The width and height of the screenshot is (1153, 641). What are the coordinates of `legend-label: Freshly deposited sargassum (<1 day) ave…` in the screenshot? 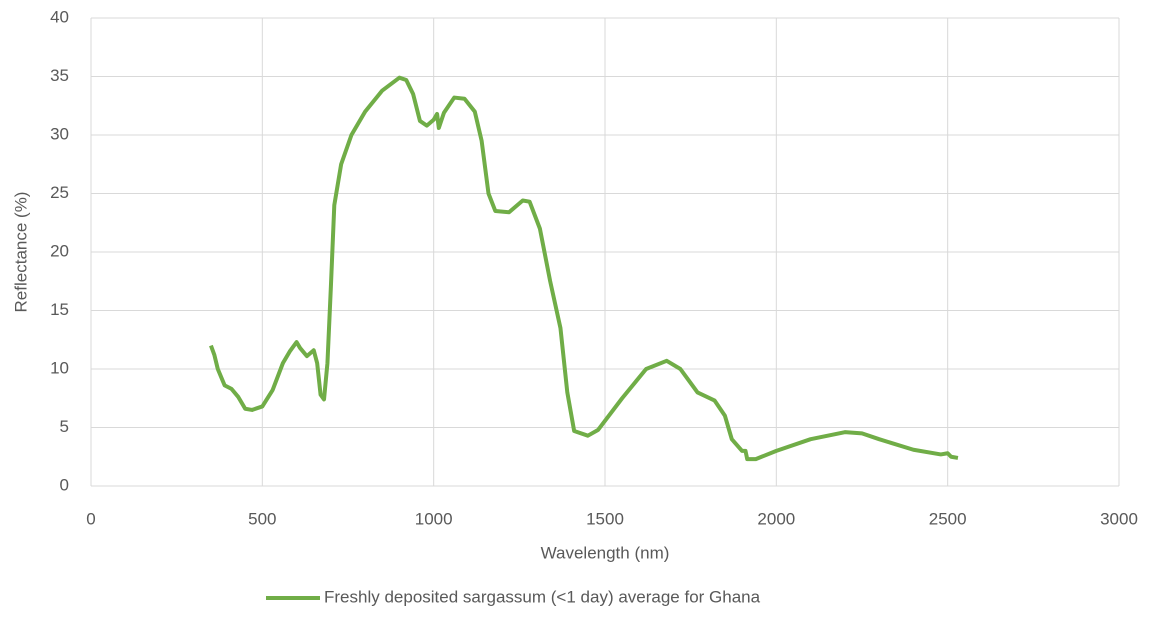 It's located at (542, 596).